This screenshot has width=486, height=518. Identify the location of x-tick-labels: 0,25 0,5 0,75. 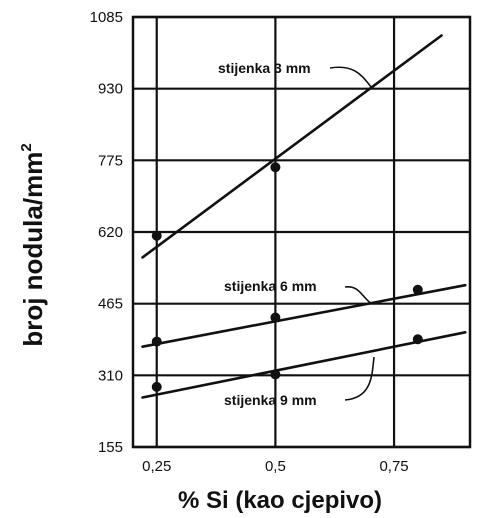
(275, 466).